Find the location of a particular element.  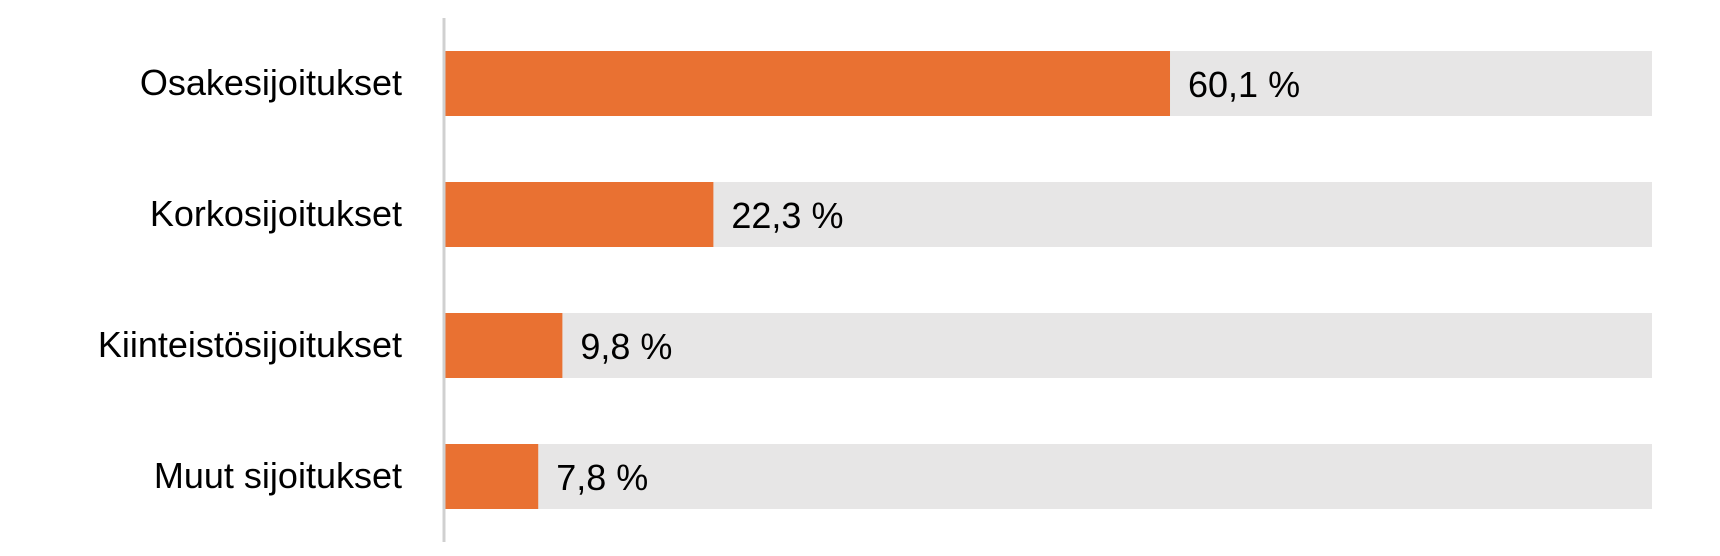

value-label: 22,3 % is located at coordinates (787, 215).